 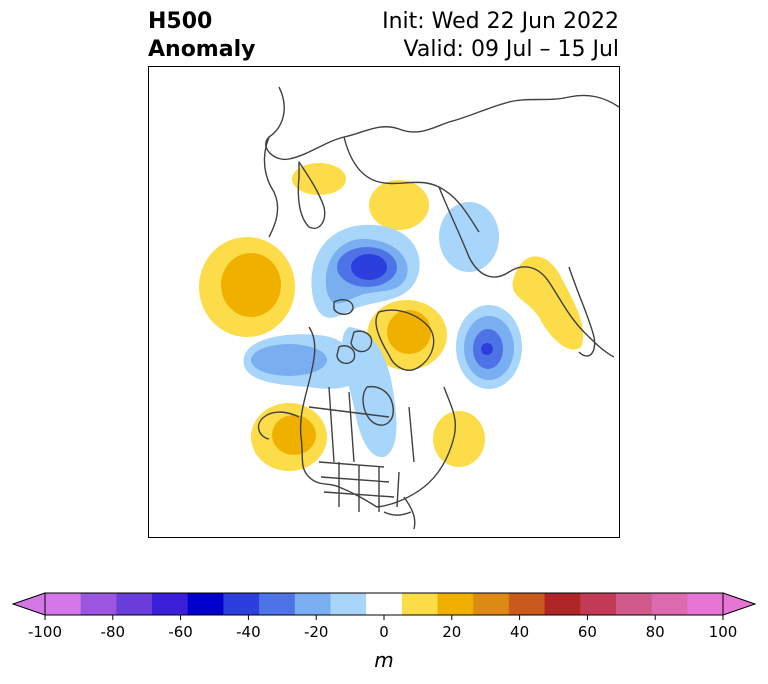 I want to click on colorbar-ticks: -100 -80 -60 -40 -20 0 20 40 60 80 100, so click(x=382, y=628).